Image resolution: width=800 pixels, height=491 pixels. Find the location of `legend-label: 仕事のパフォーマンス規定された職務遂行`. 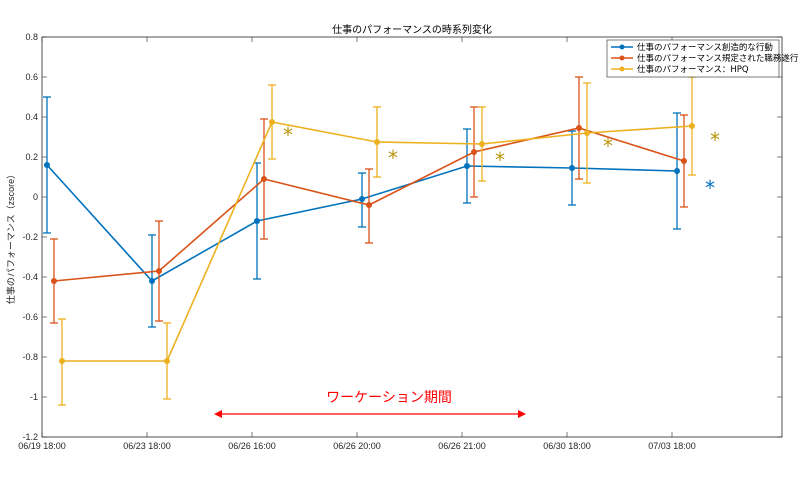

legend-label: 仕事のパフォーマンス規定された職務遂行 is located at coordinates (718, 58).